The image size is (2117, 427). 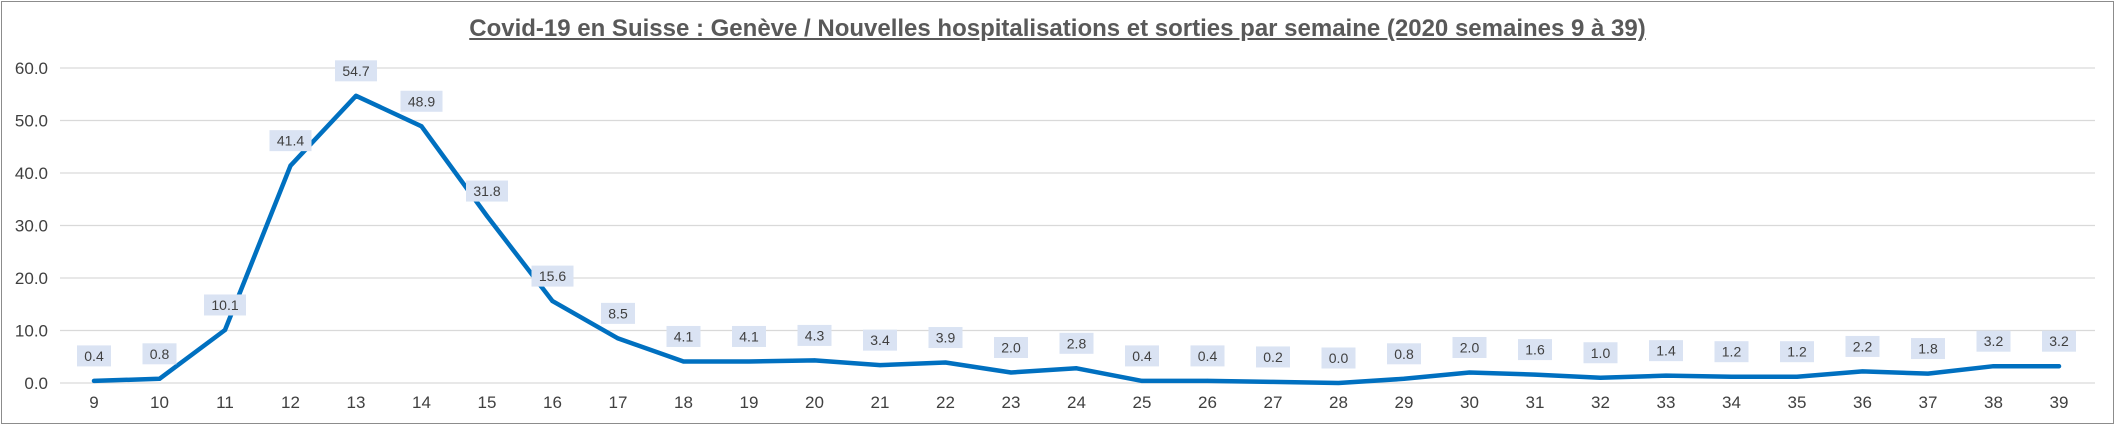 What do you see at coordinates (356, 402) in the screenshot?
I see `x-tick-label: 13` at bounding box center [356, 402].